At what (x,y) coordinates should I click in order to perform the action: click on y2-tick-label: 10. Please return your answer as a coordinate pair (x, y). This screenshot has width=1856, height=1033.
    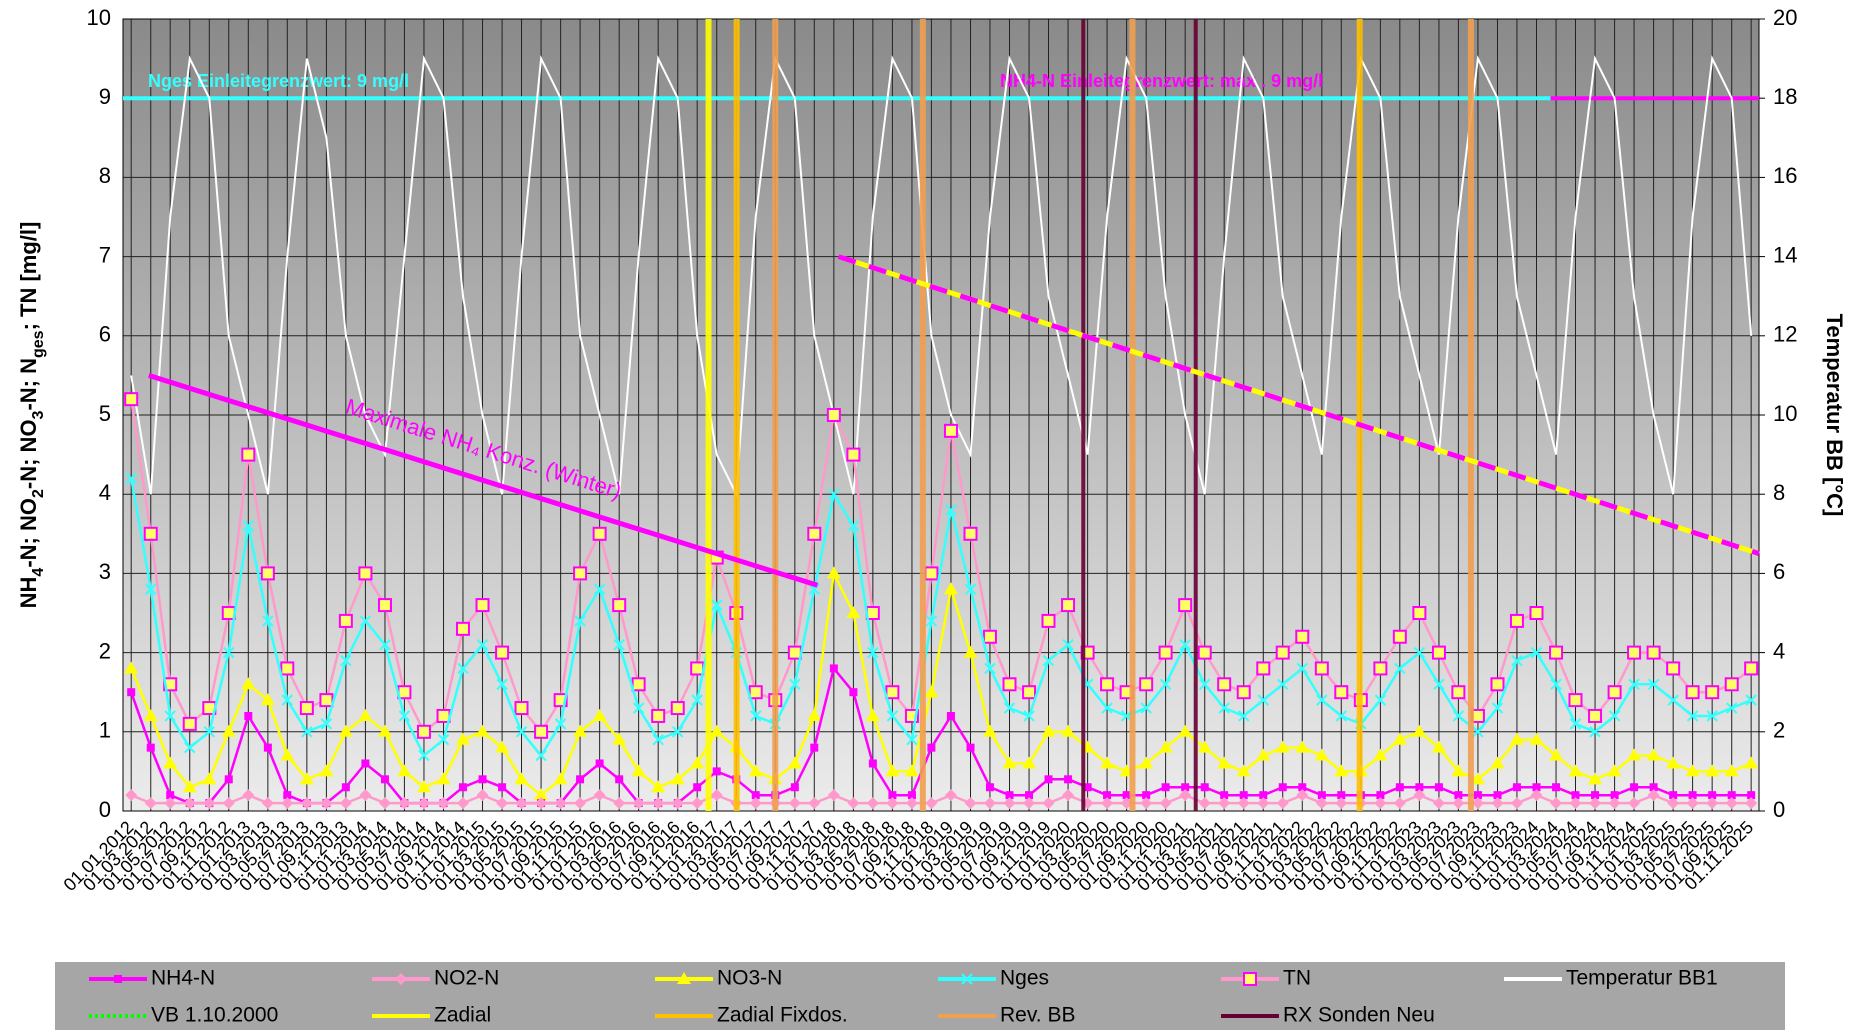
    Looking at the image, I should click on (1785, 413).